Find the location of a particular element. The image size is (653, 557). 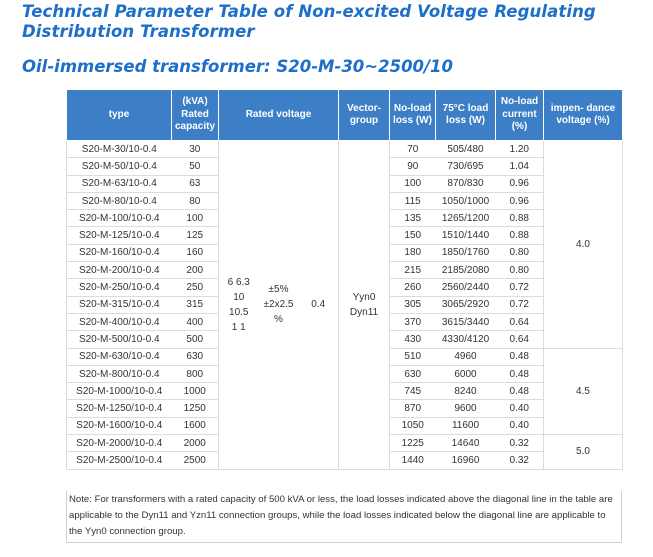

no-load-current-cell: 1.20 is located at coordinates (519, 149).